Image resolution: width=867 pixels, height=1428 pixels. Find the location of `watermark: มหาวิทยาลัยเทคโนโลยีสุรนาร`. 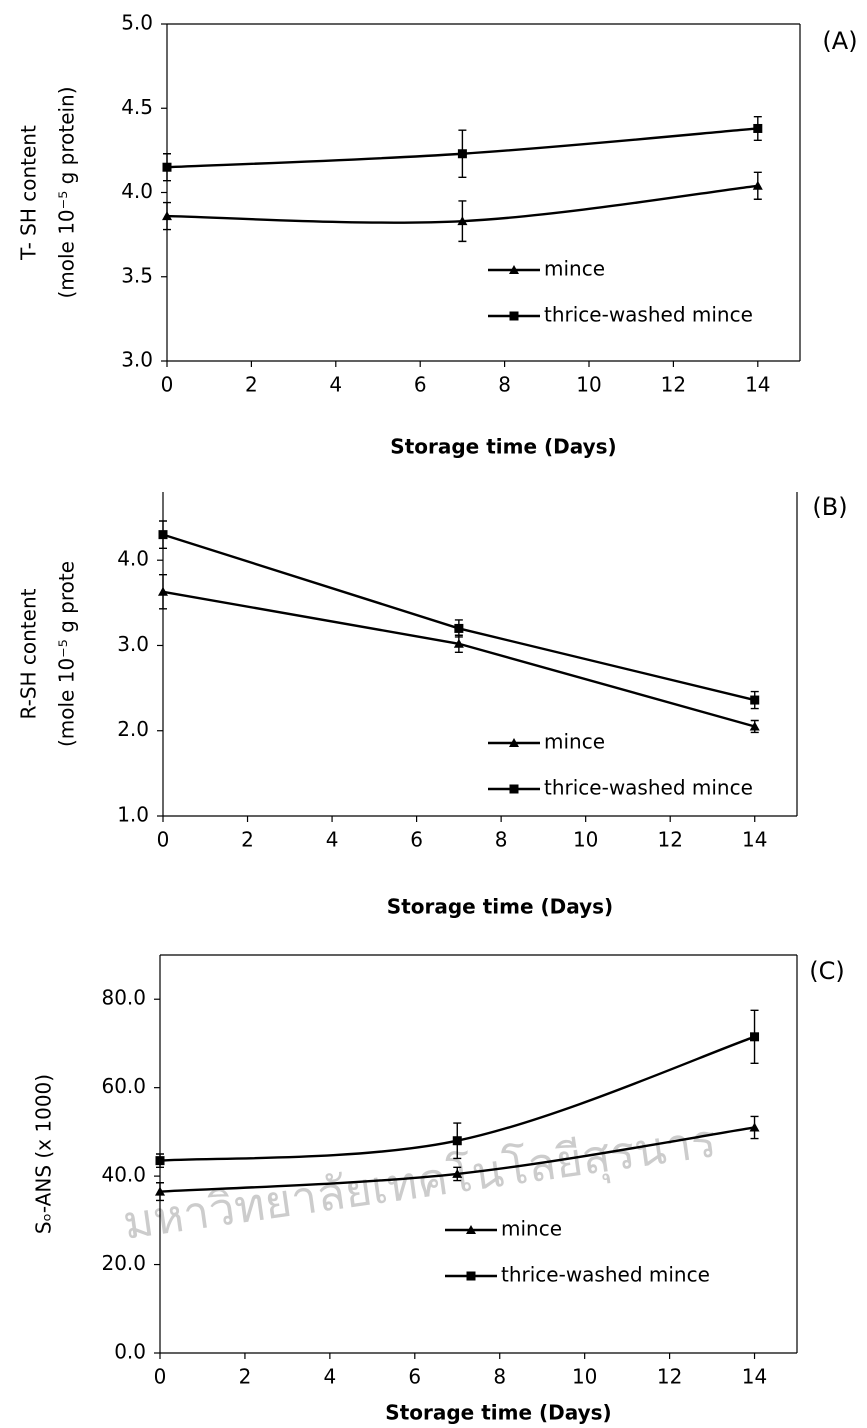

watermark: มหาวิทยาลัยเทคโนโลยีสุรนาร is located at coordinates (420, 1182).